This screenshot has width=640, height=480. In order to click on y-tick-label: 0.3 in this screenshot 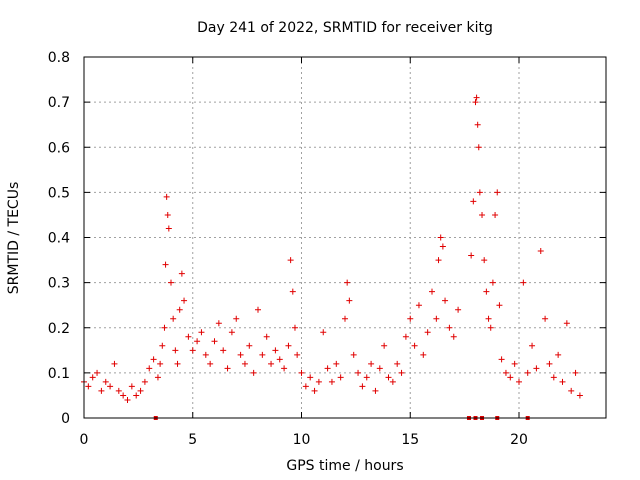, I will do `click(59, 284)`.